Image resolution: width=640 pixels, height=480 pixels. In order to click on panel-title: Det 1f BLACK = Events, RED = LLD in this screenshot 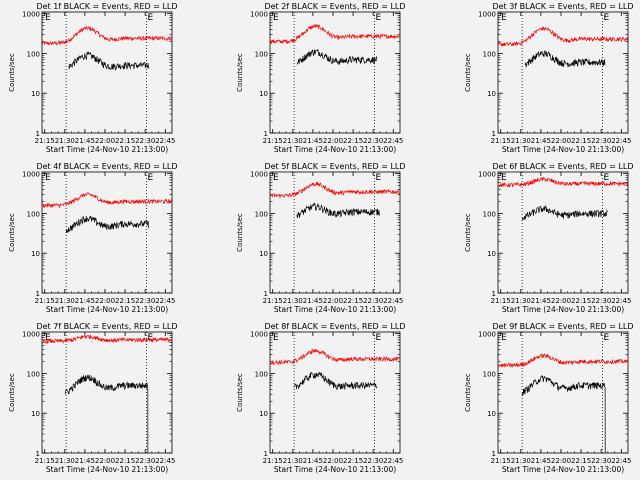, I will do `click(106, 6)`.